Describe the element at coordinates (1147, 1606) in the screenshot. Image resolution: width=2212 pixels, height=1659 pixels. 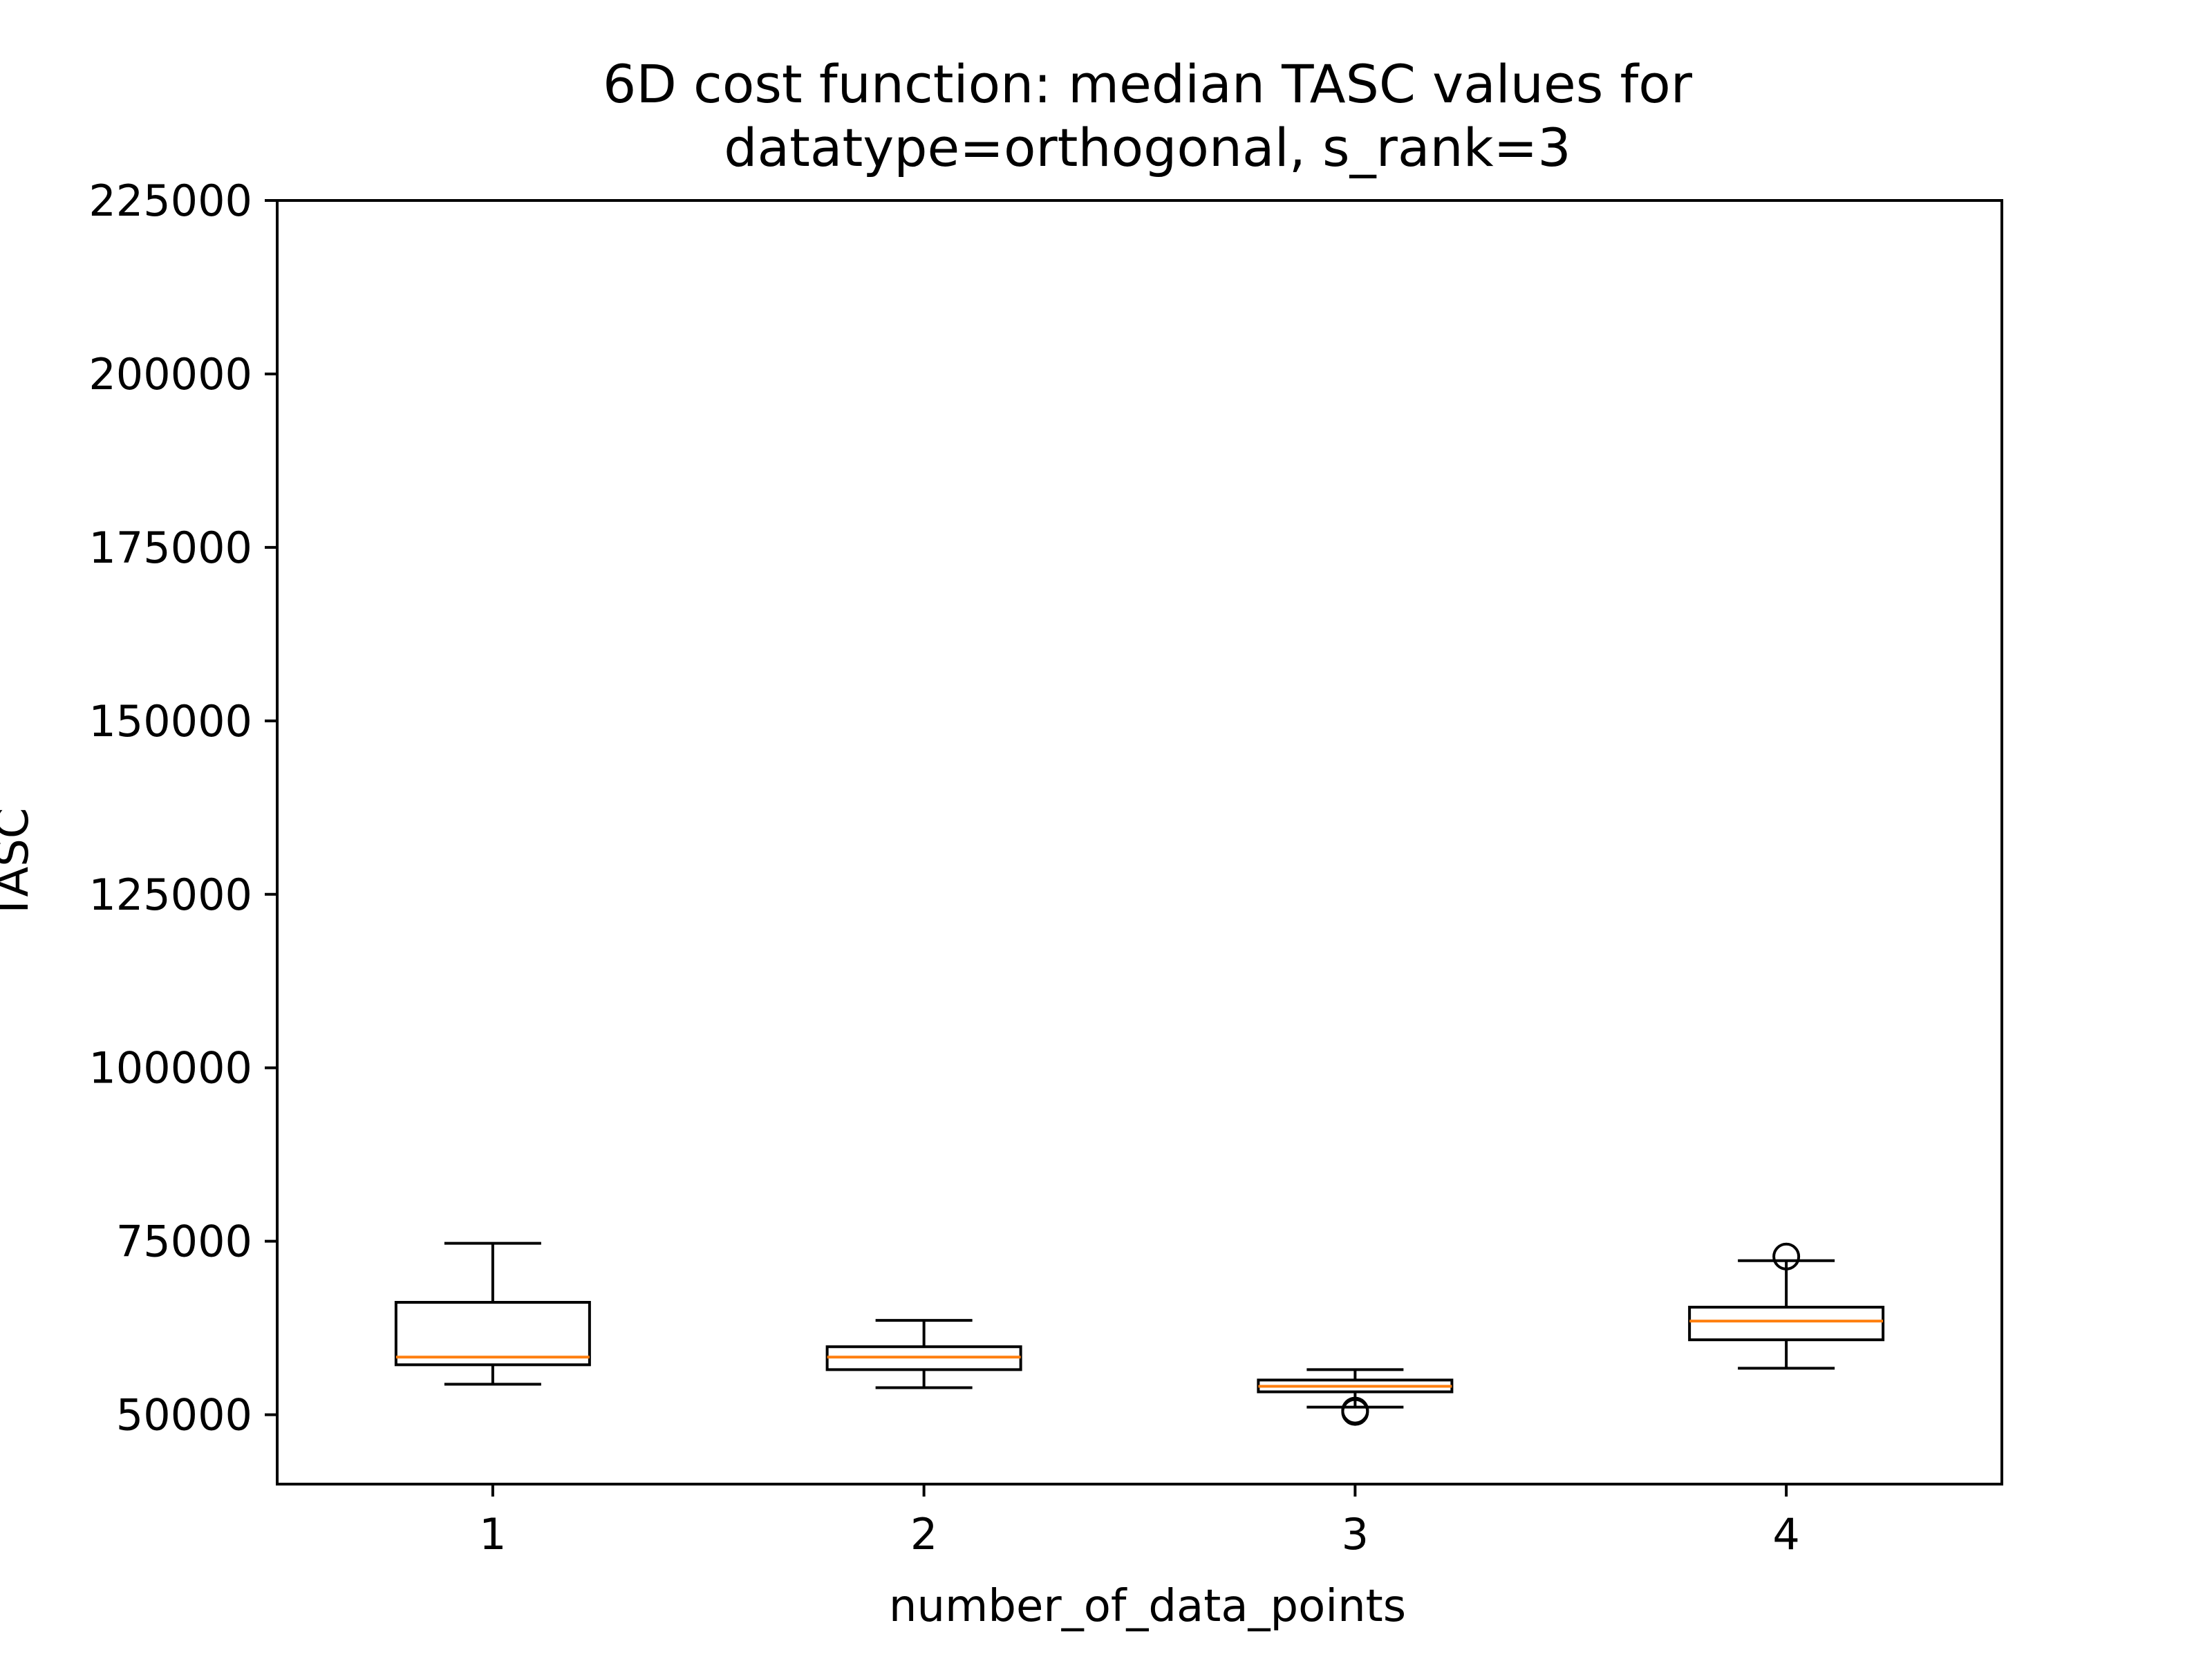
I see `x-axis-label: number_of_data_points` at that location.